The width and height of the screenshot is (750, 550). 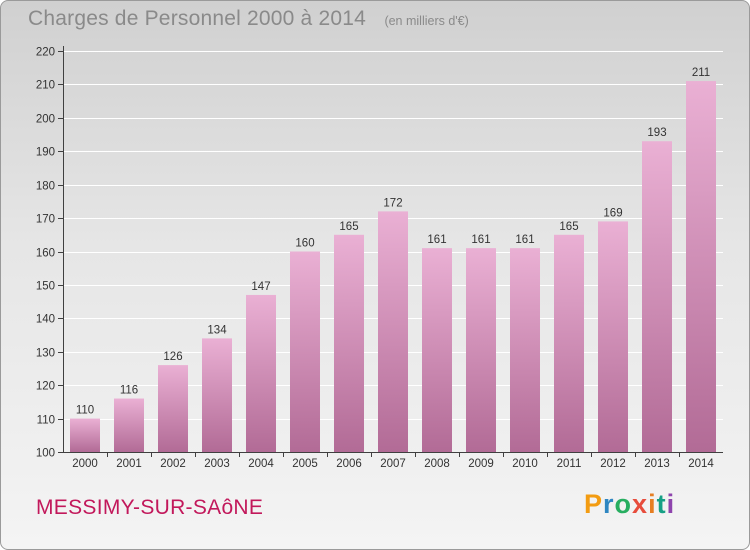 I want to click on x-tick-label: 2006, so click(x=349, y=464).